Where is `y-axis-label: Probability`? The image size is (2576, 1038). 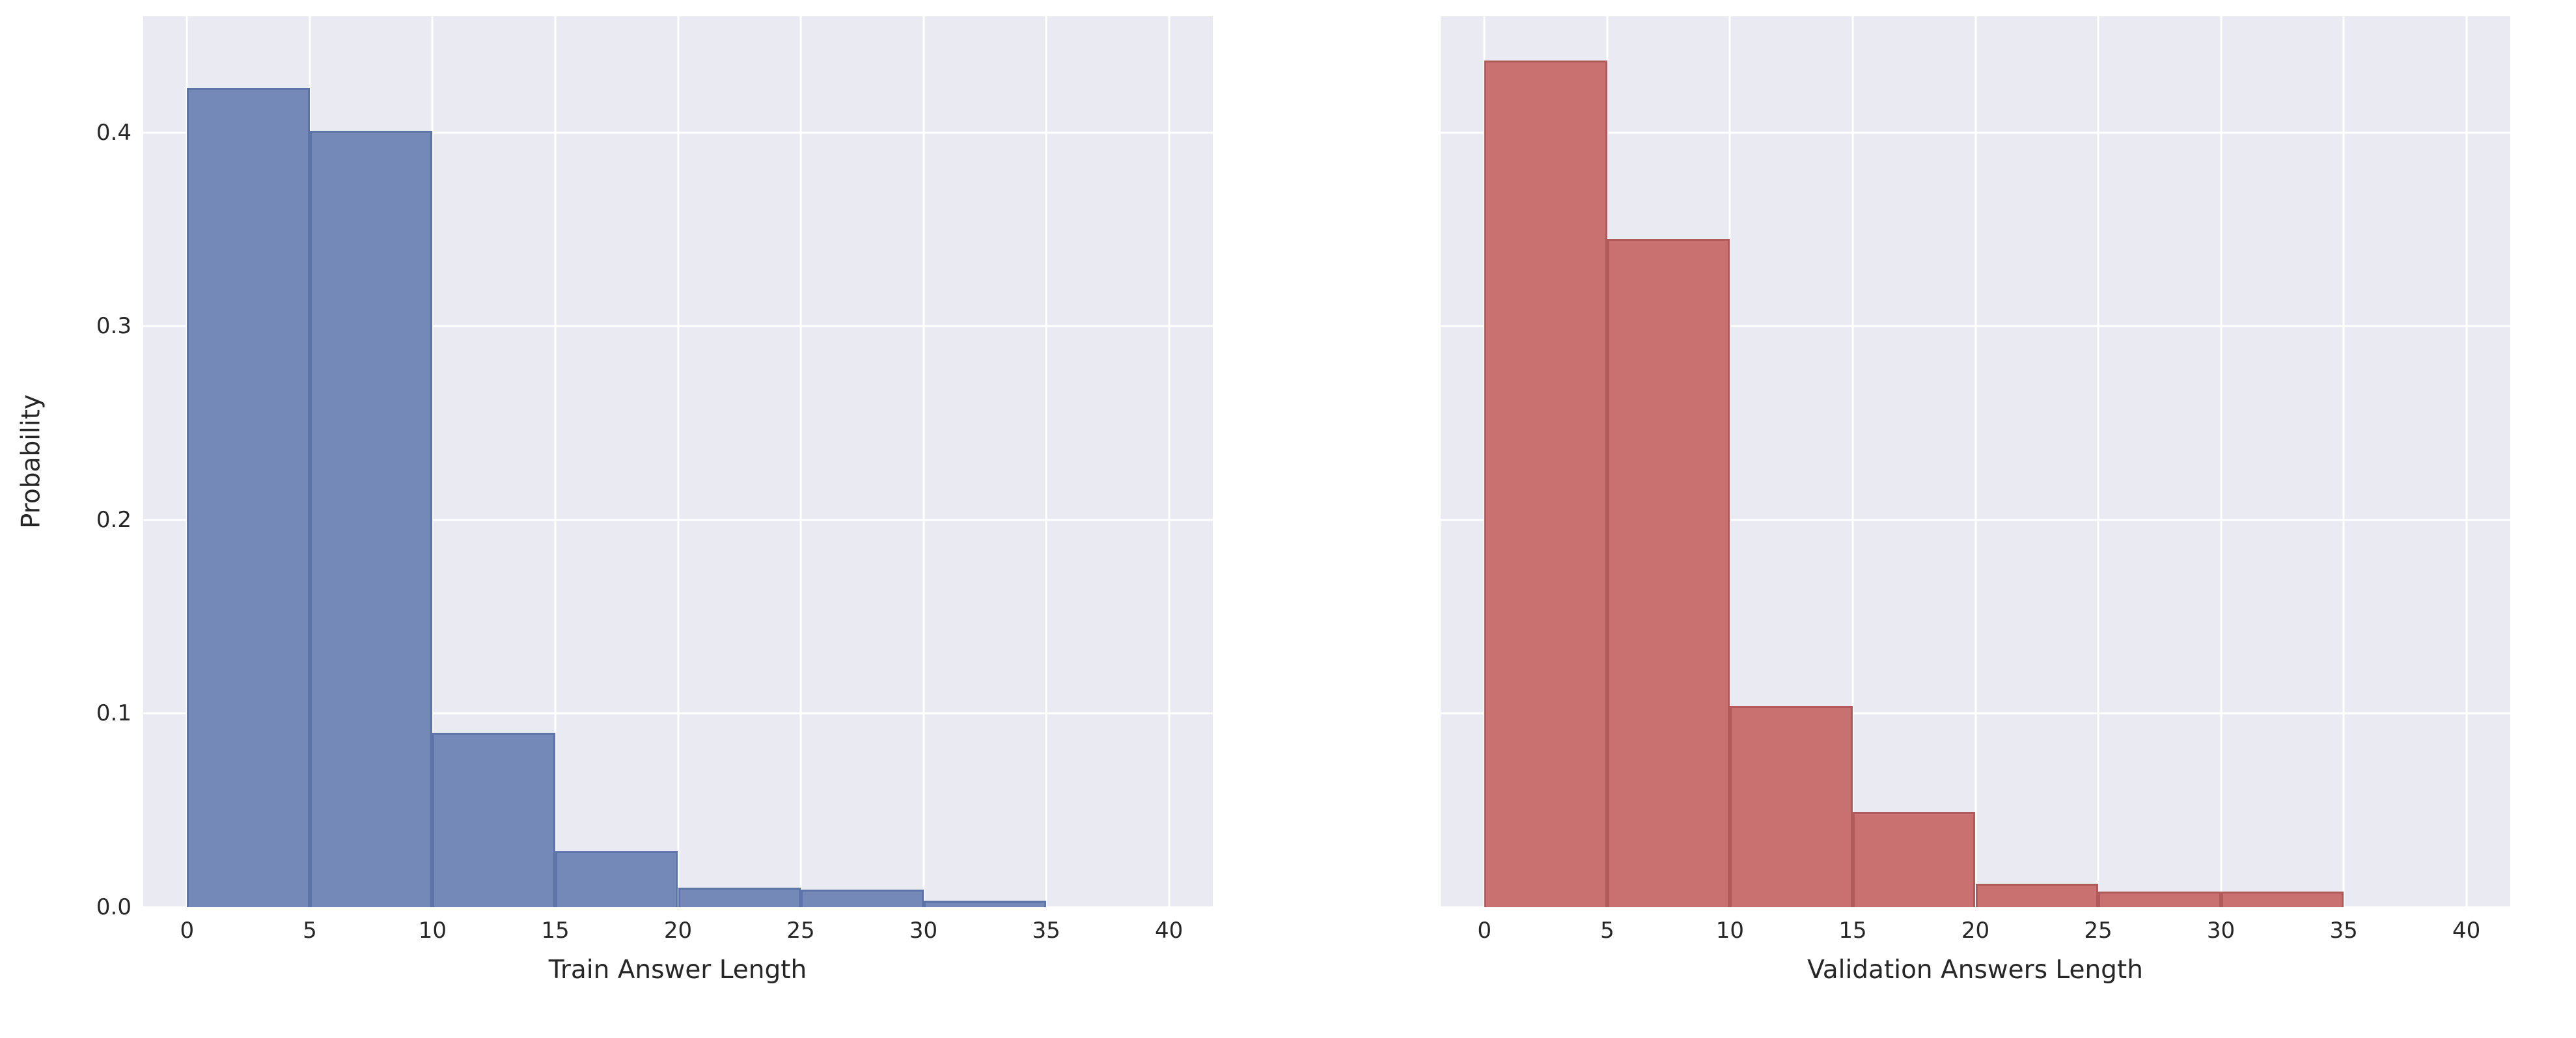
y-axis-label: Probability is located at coordinates (31, 461).